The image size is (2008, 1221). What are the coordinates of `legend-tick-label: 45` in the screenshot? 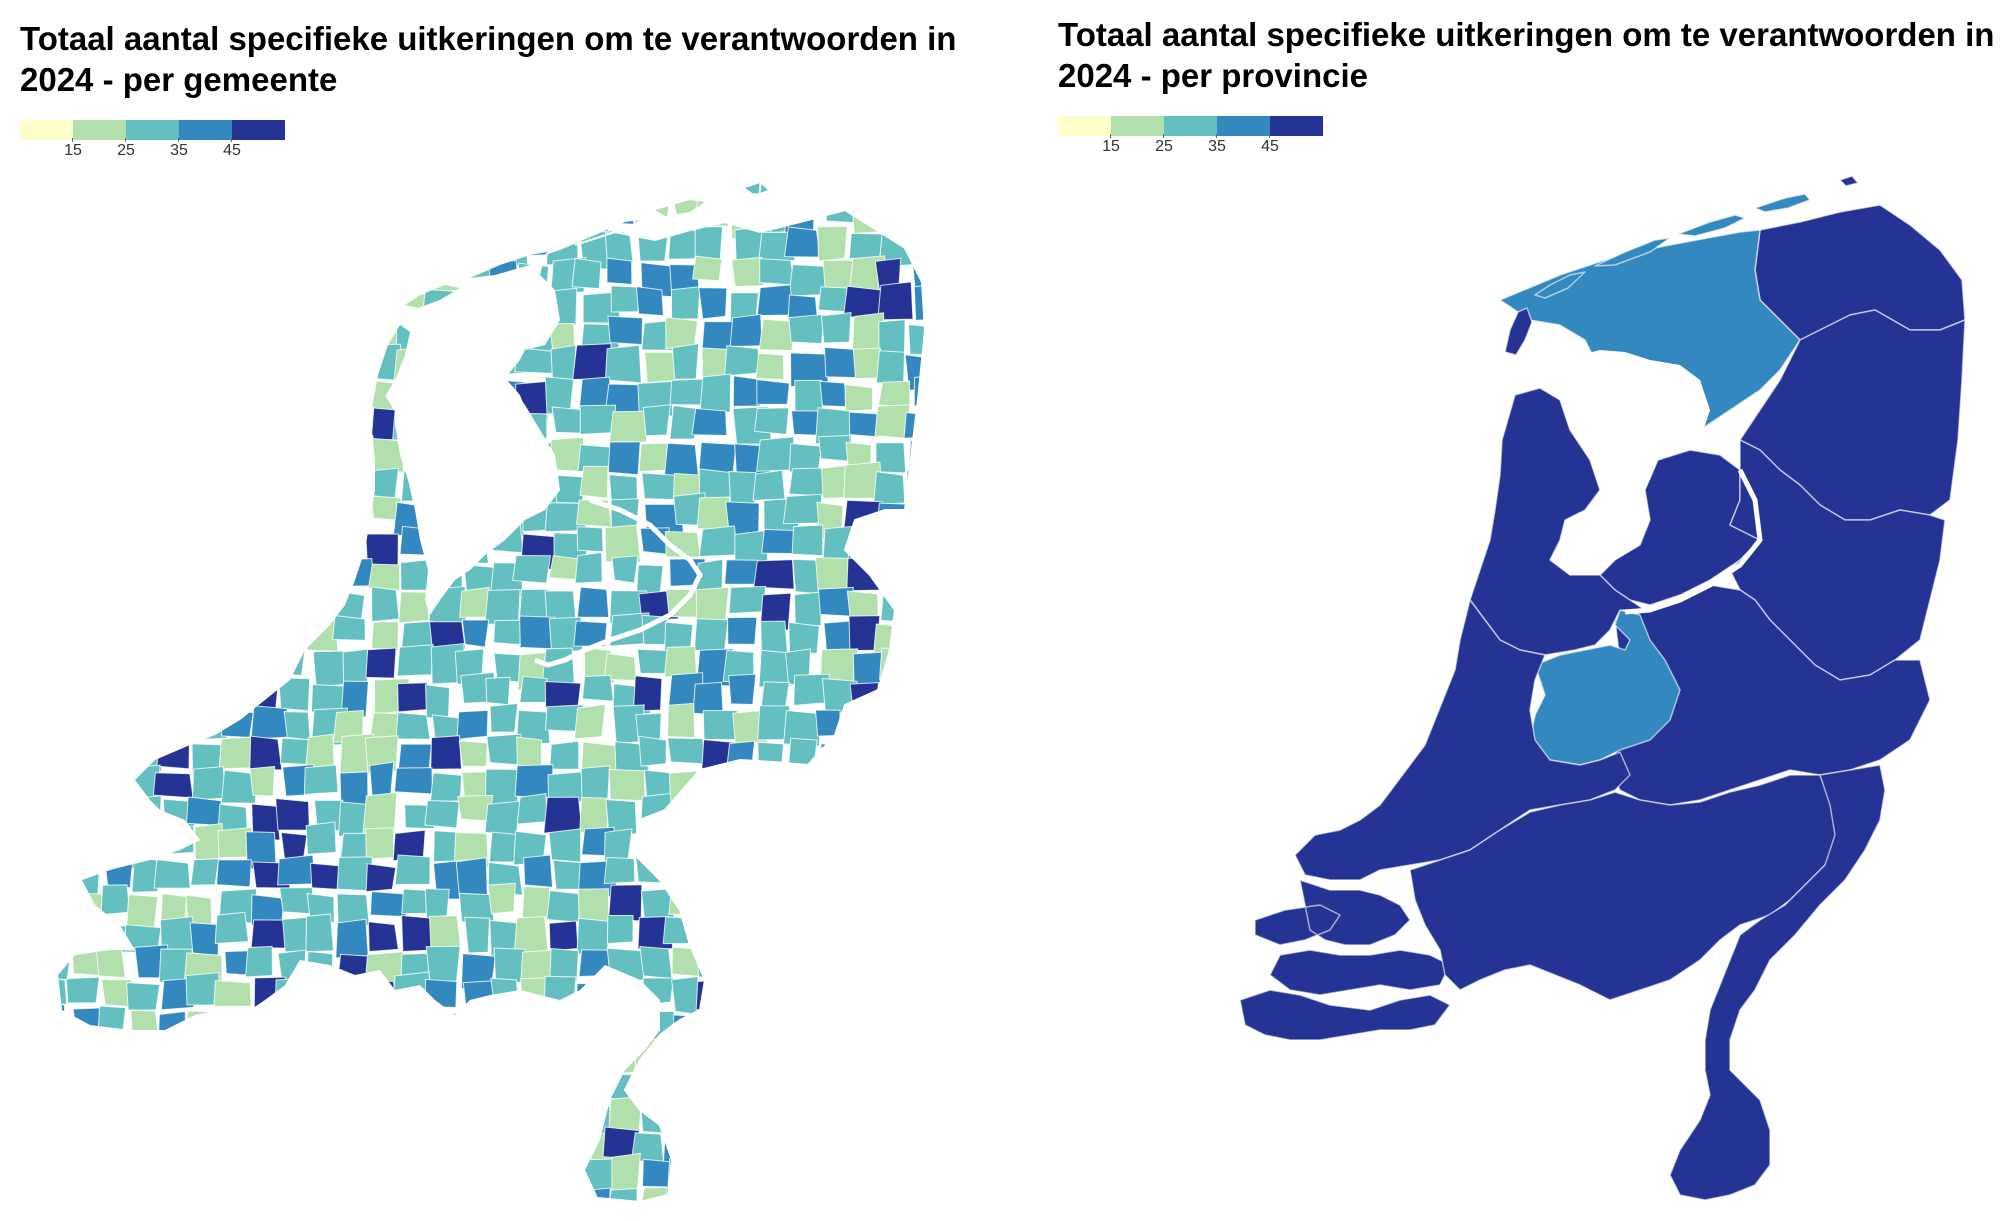 It's located at (1270, 145).